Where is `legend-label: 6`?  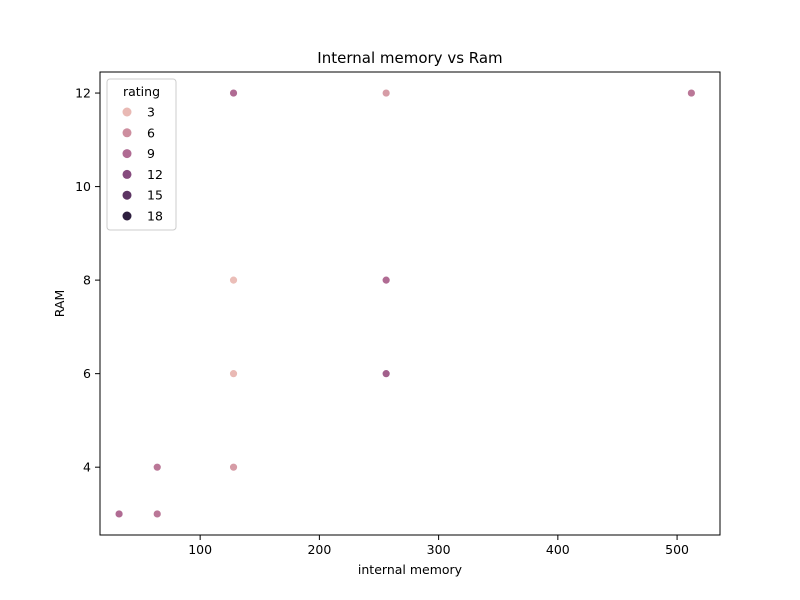 legend-label: 6 is located at coordinates (151, 132).